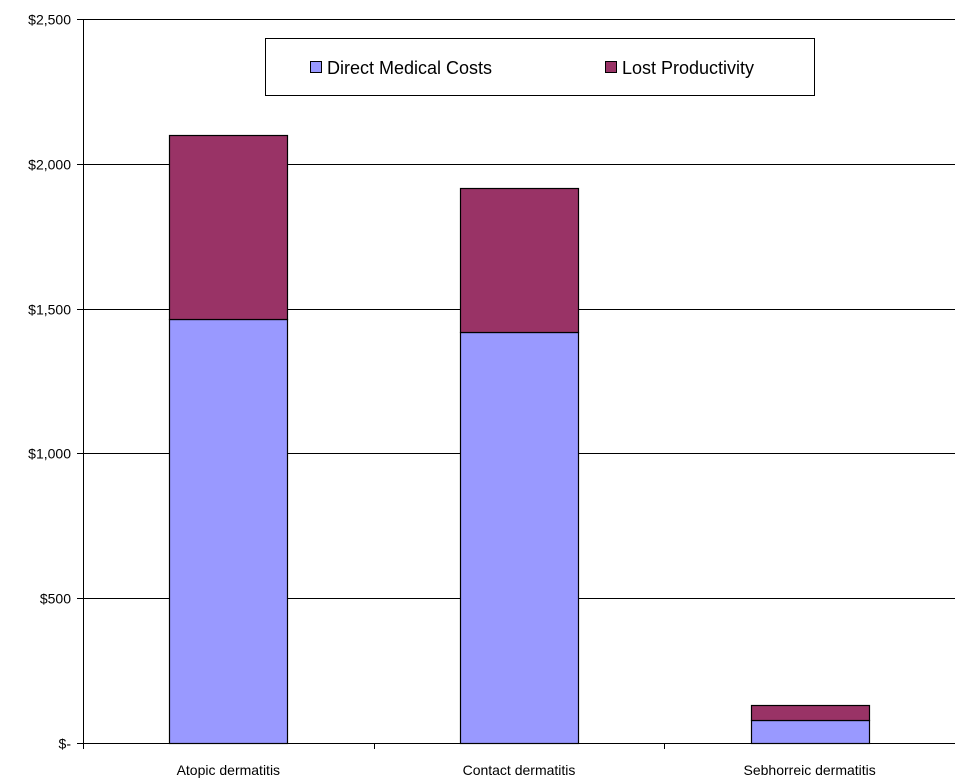  I want to click on x-tick-label: Atopic dermatitis, so click(228, 770).